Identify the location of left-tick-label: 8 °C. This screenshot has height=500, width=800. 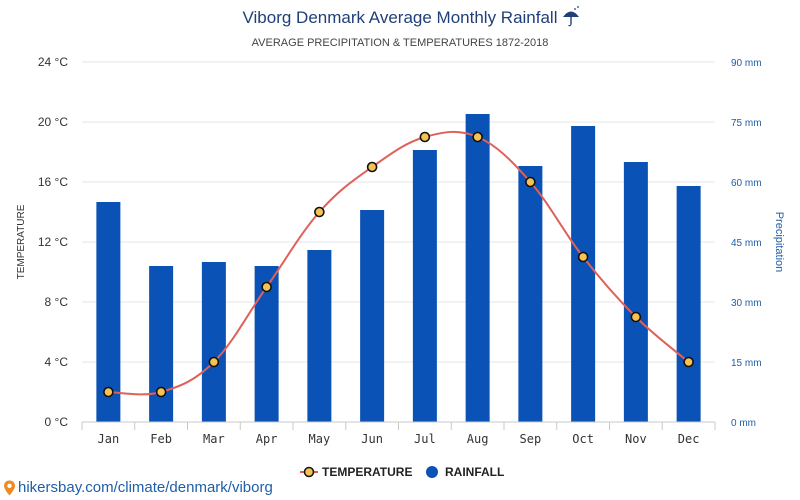
(57, 302).